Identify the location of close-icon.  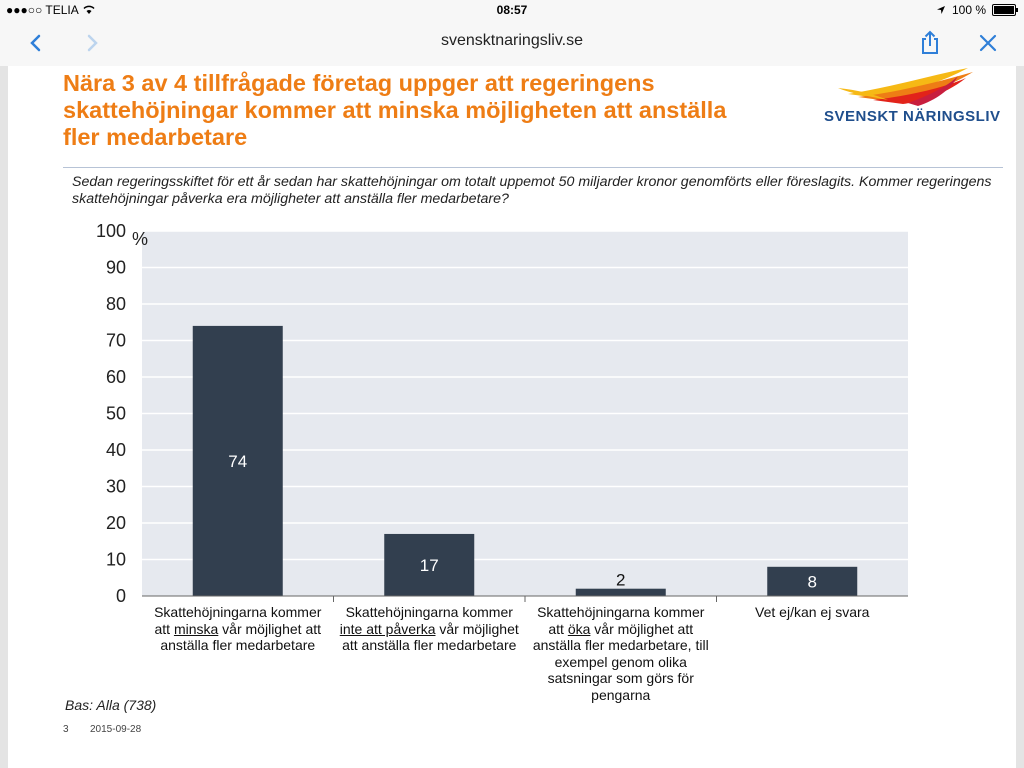
(988, 43).